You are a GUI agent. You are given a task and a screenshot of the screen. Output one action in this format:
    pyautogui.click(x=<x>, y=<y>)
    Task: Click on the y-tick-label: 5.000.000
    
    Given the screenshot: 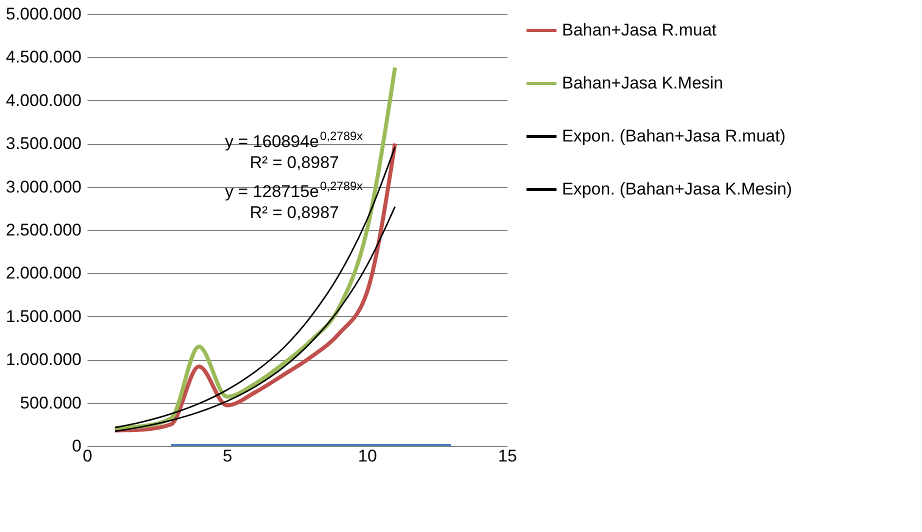 What is the action you would take?
    pyautogui.click(x=44, y=14)
    